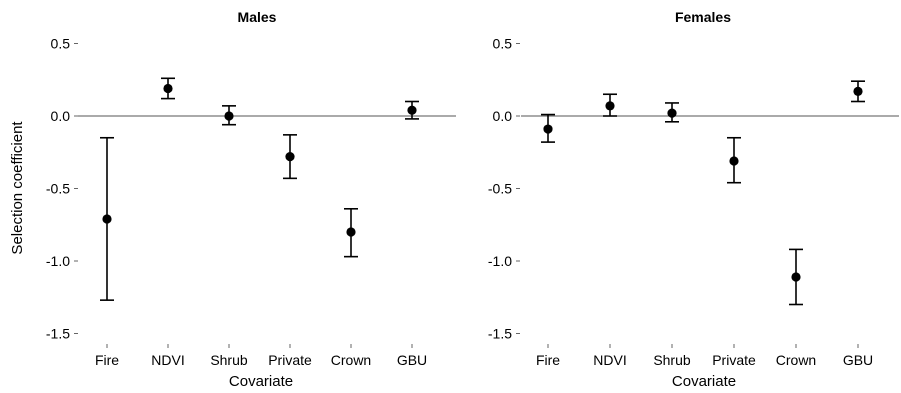  I want to click on females-x-axis-title: Covariate, so click(704, 381).